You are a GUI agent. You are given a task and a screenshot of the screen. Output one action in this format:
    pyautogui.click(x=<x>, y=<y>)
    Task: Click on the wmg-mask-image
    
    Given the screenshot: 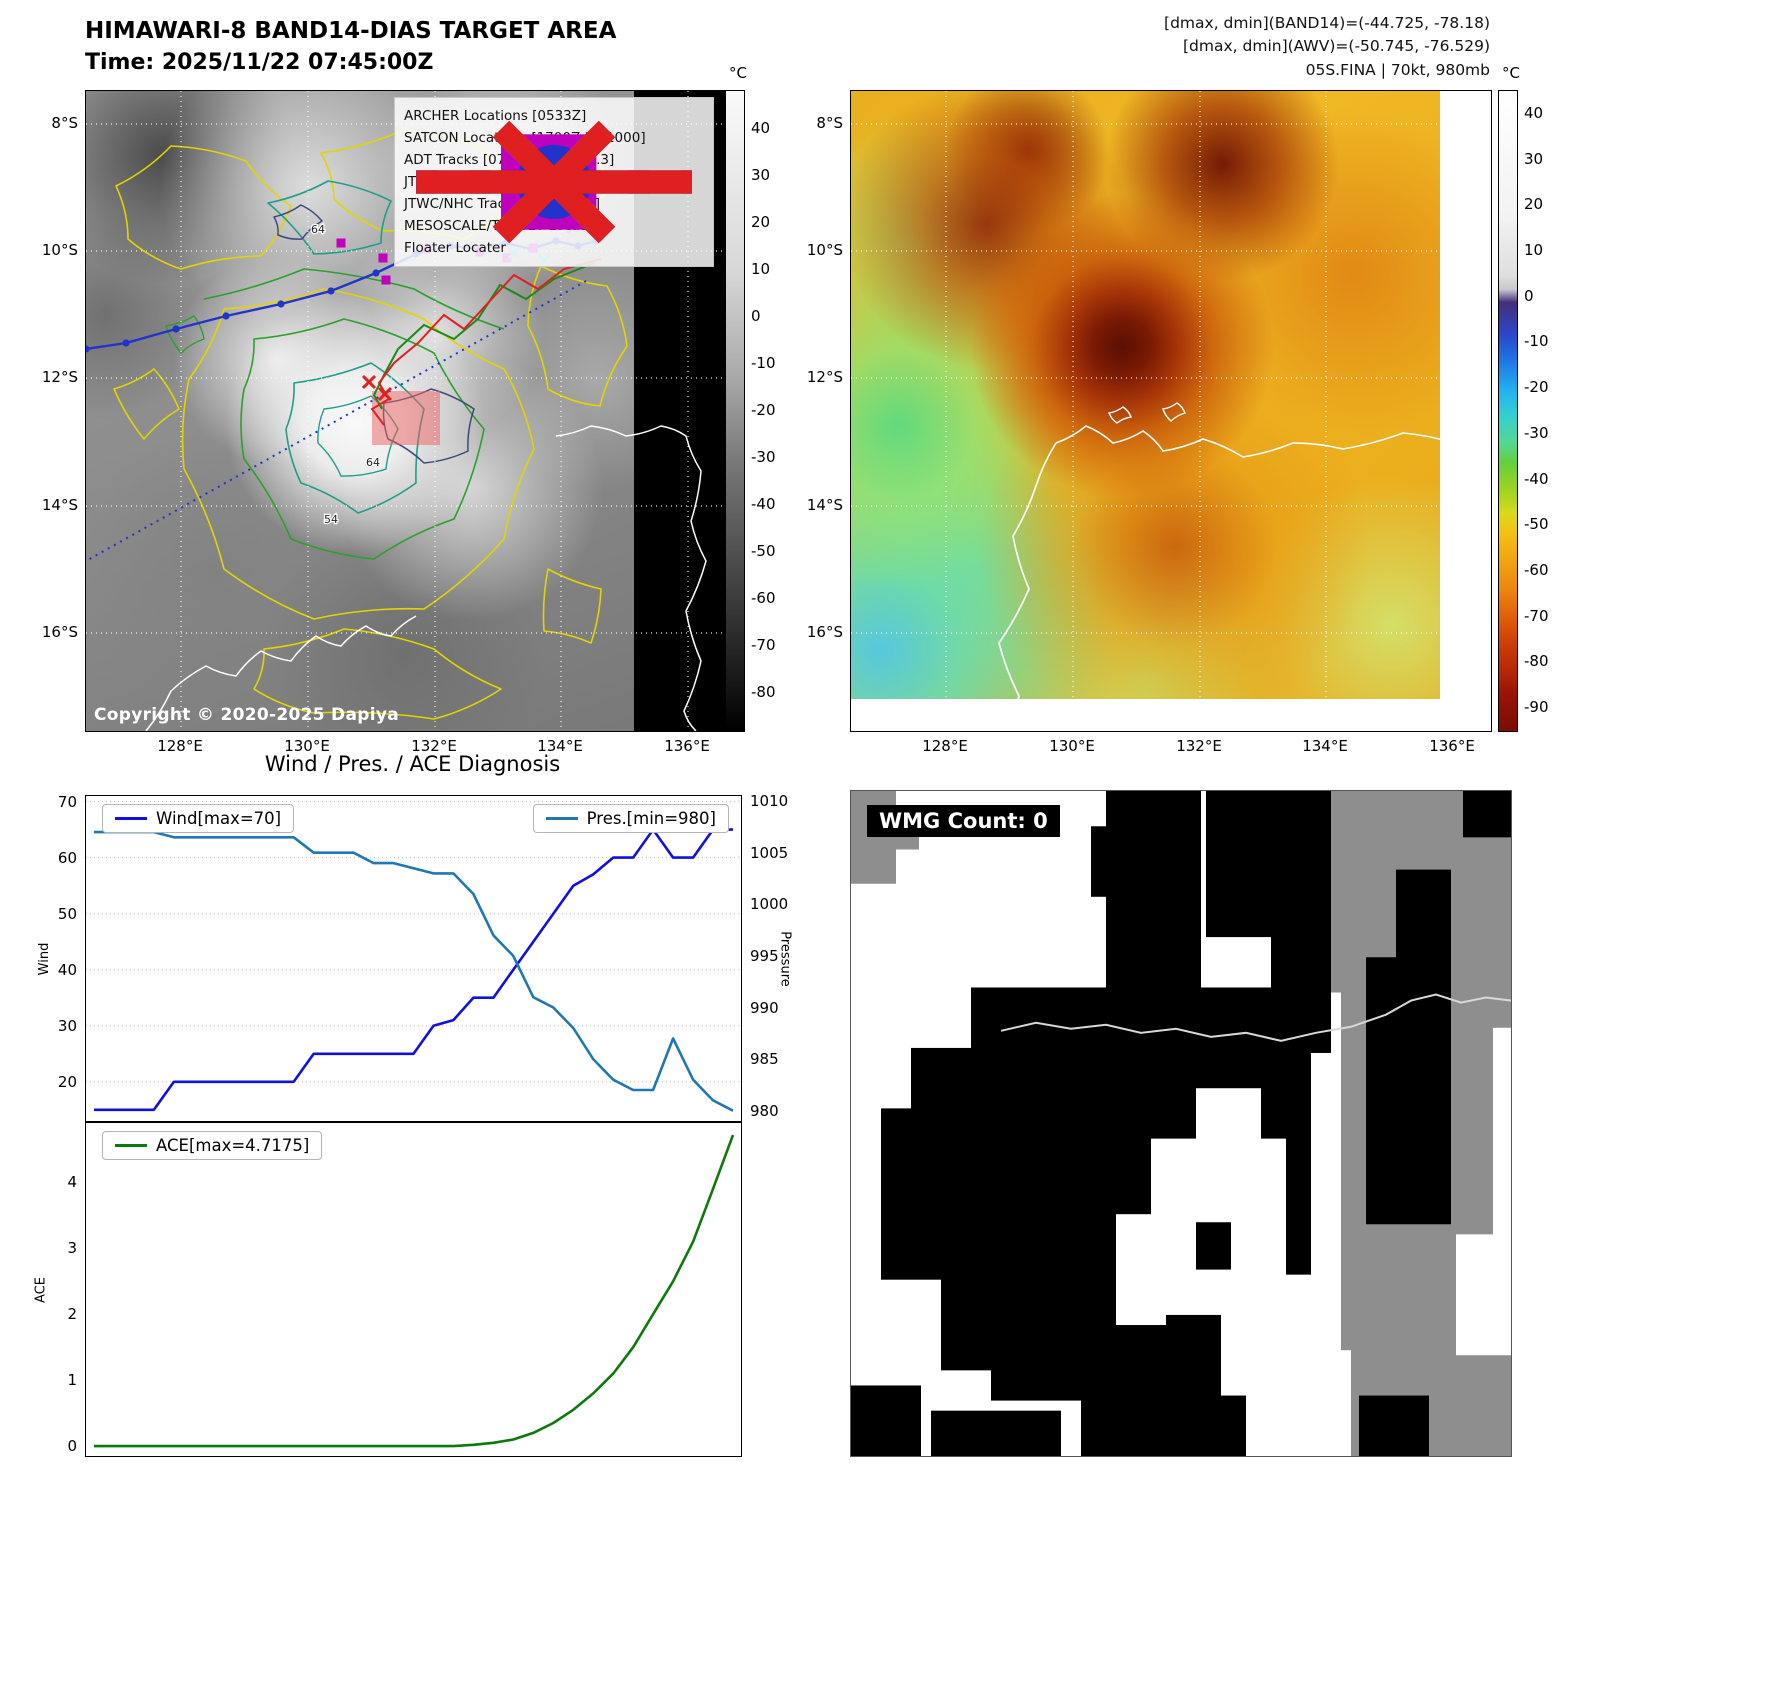 What is the action you would take?
    pyautogui.click(x=1181, y=1123)
    